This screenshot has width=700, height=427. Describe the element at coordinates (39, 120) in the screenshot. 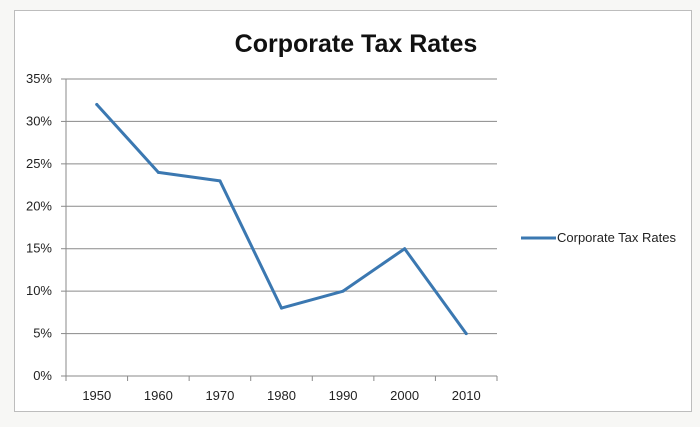

I see `y-tick-label: 30%` at that location.